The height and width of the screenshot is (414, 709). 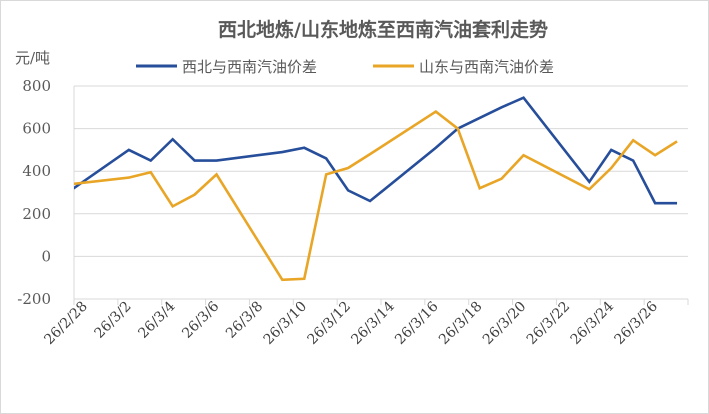 What do you see at coordinates (636, 323) in the screenshot?
I see `x-tick-label: 26/3/26` at bounding box center [636, 323].